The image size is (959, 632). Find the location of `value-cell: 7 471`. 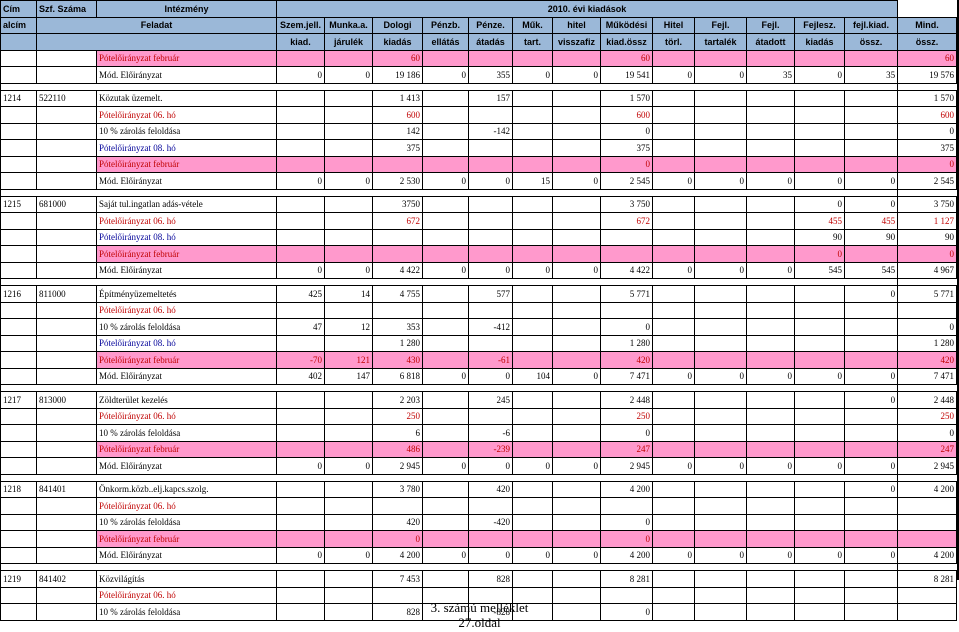

value-cell: 7 471 is located at coordinates (927, 376).